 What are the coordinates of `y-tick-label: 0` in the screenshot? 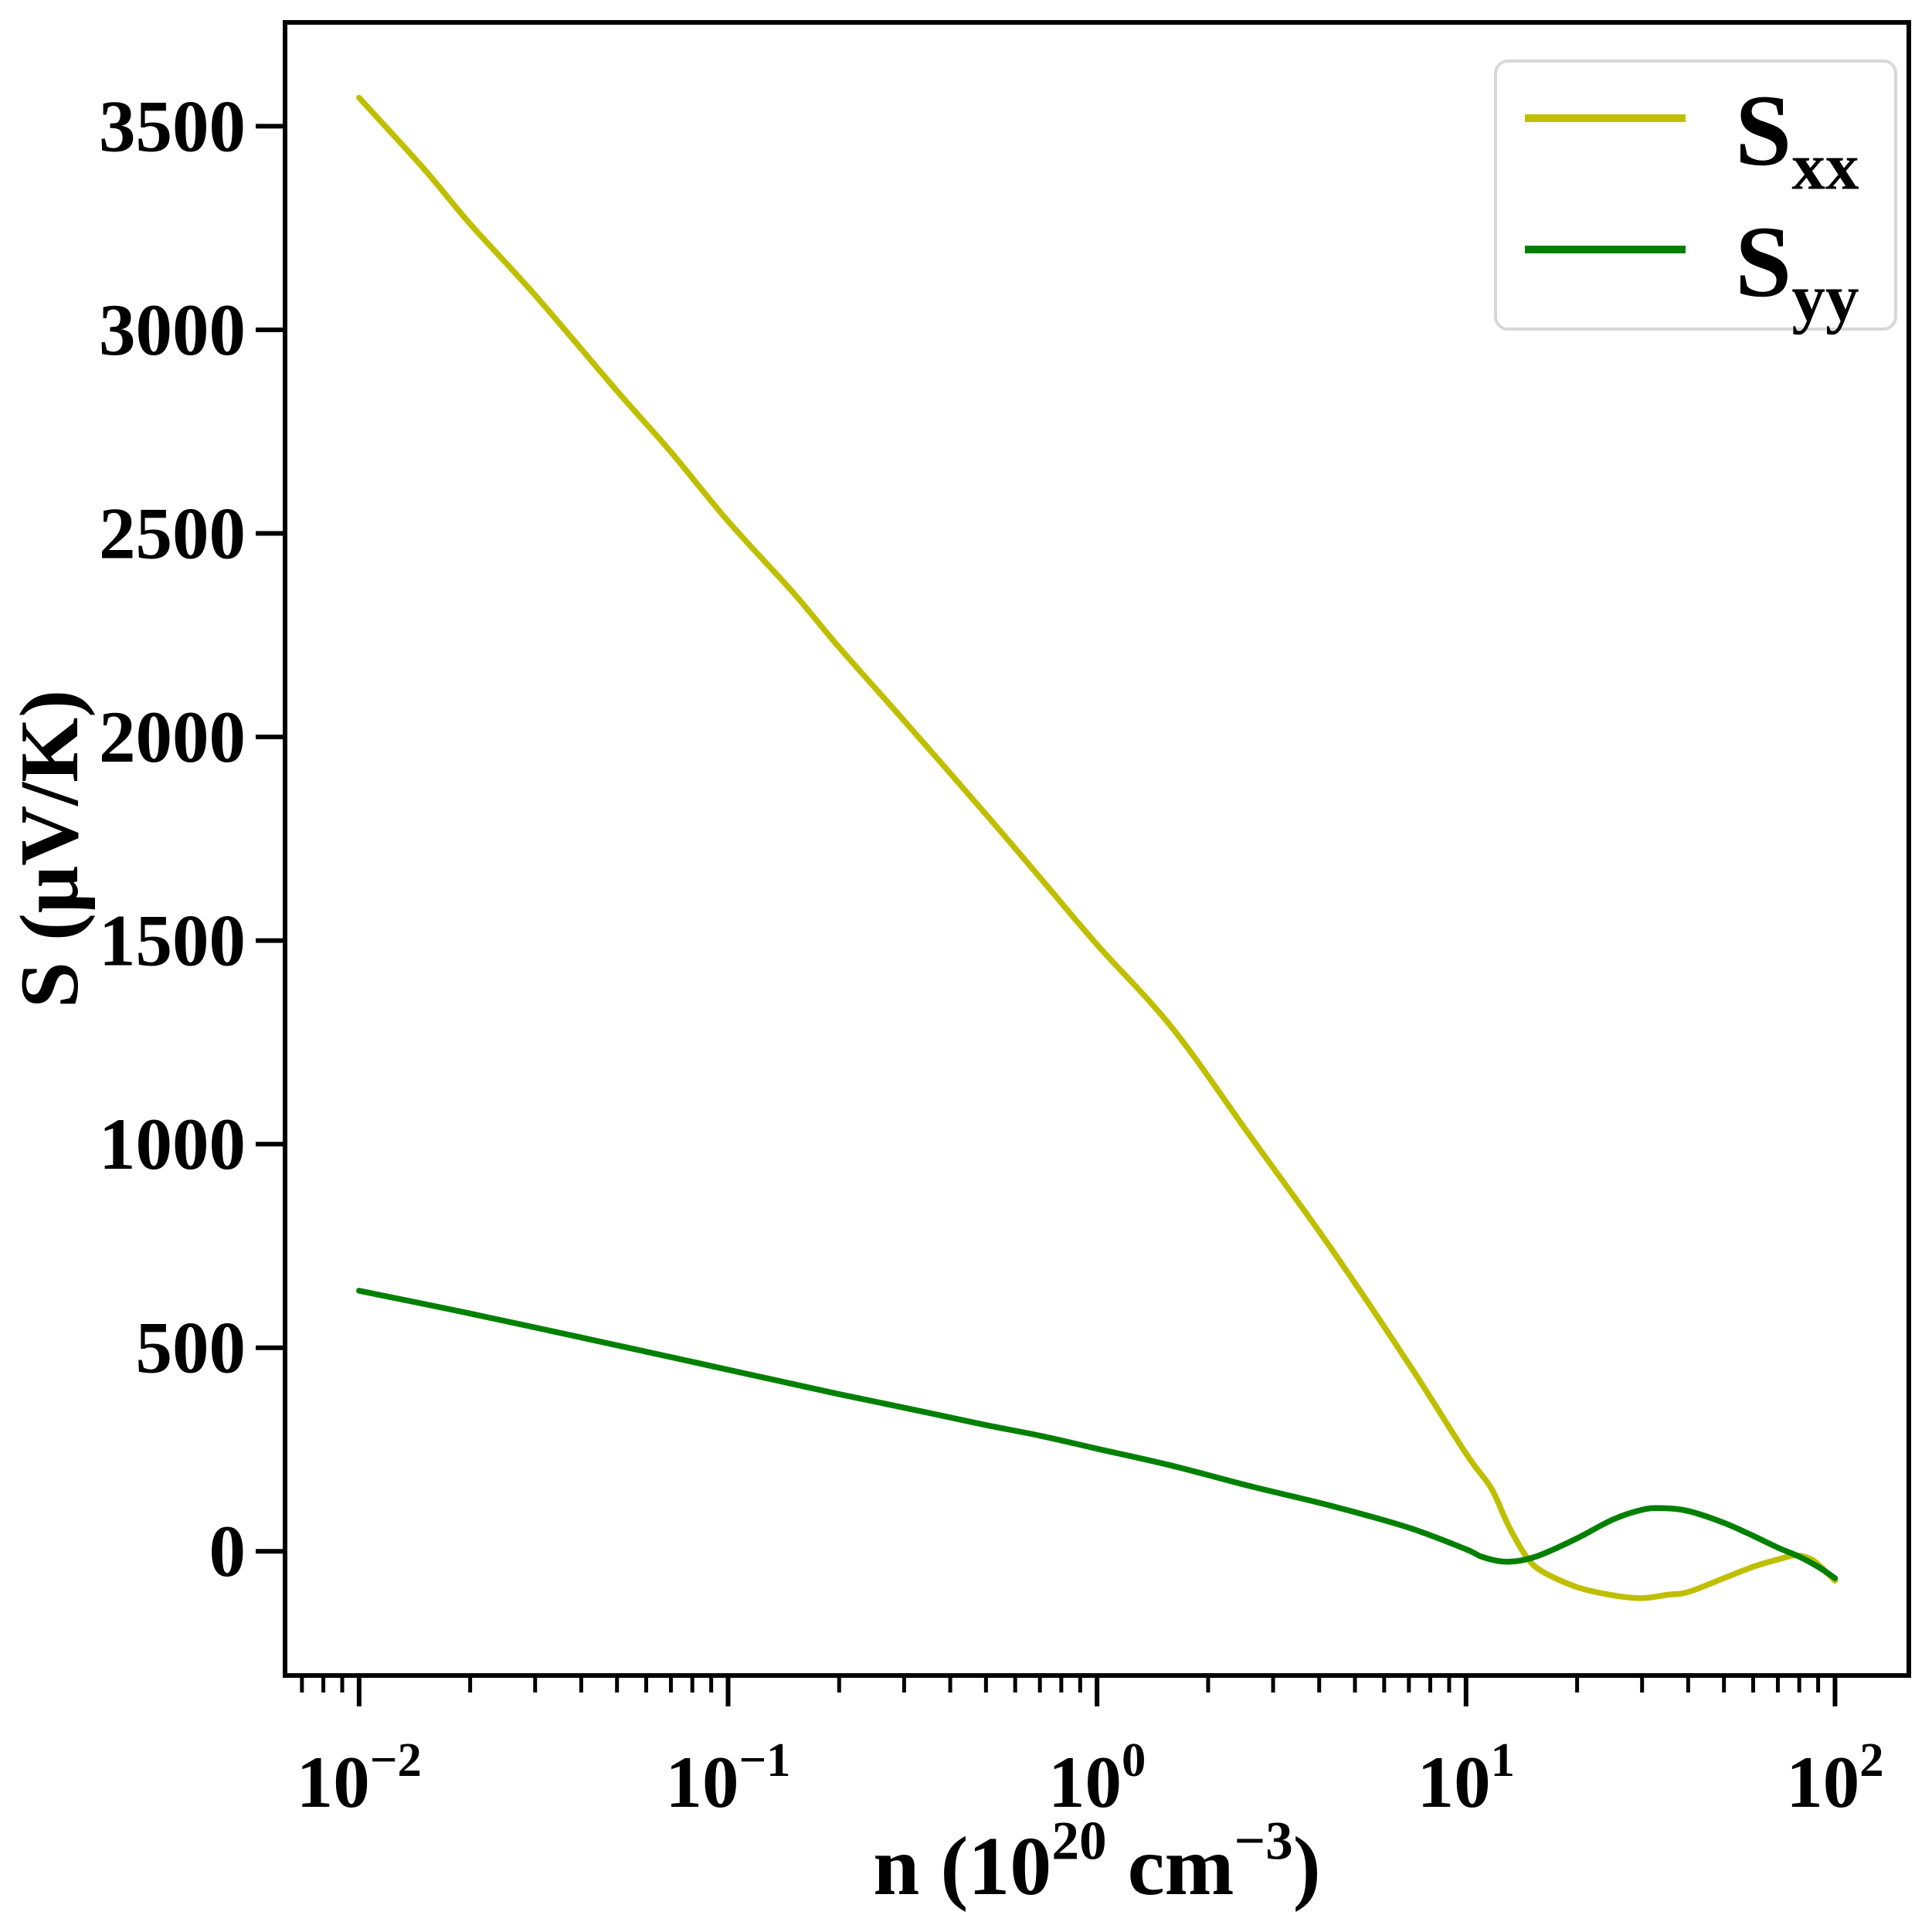 It's located at (228, 1551).